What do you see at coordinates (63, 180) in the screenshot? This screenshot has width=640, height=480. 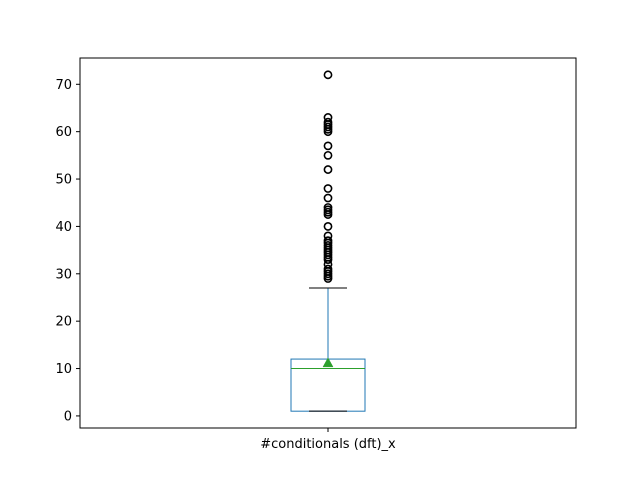 I see `y-tick-label: 50` at bounding box center [63, 180].